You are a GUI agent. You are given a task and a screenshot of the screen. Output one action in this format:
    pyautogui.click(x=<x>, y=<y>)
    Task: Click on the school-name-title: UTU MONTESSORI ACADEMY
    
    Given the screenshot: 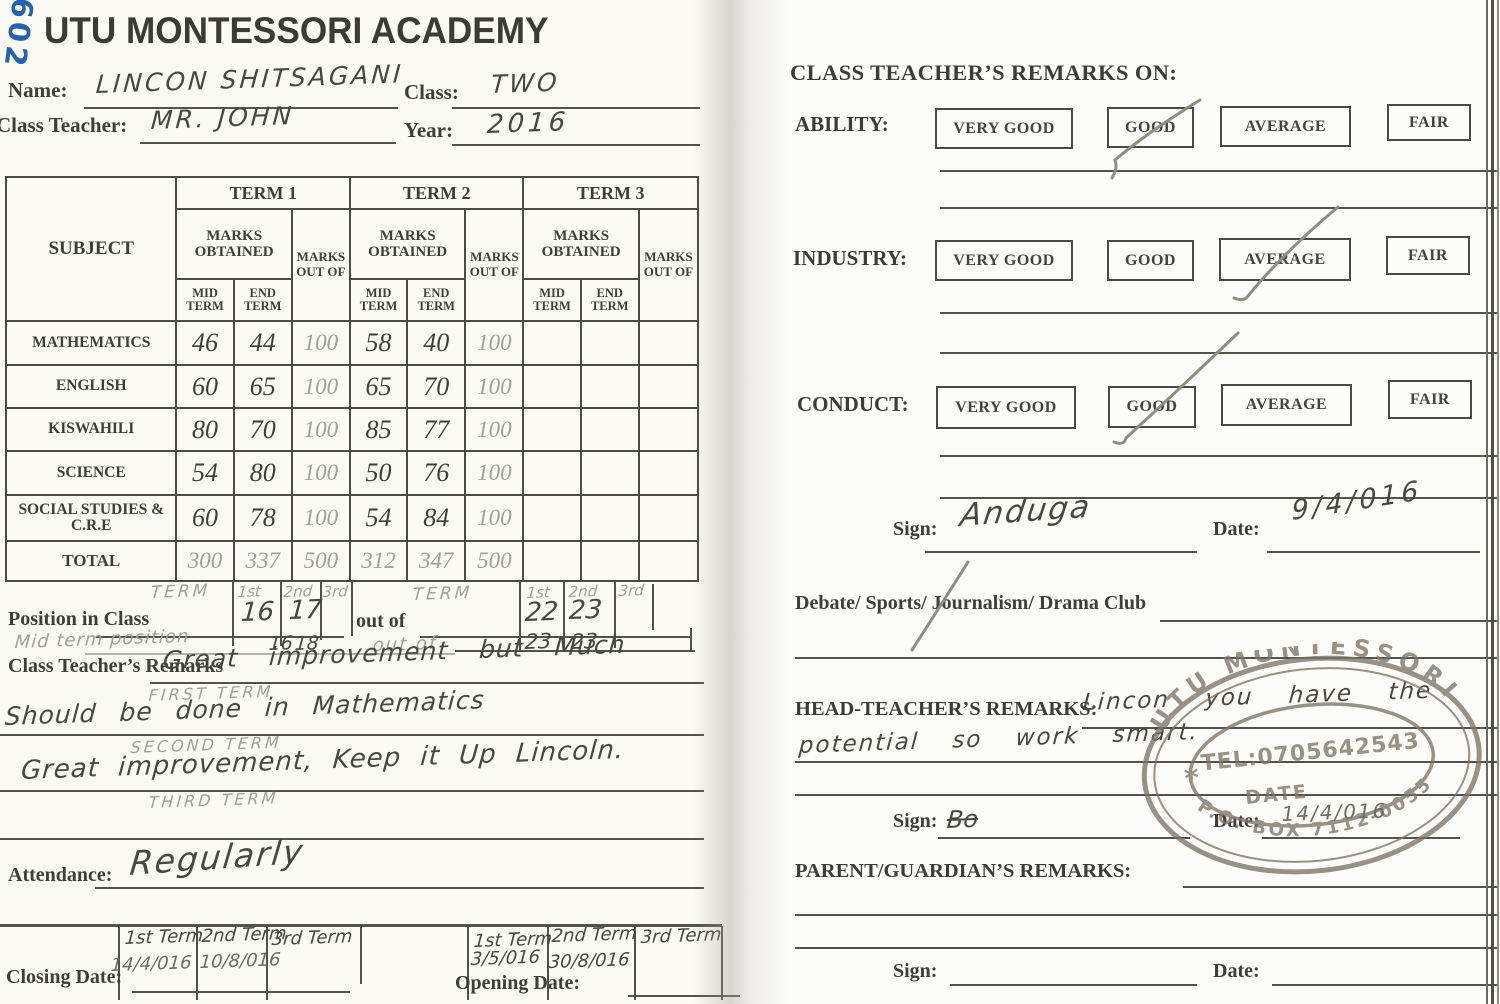 What is the action you would take?
    pyautogui.click(x=296, y=30)
    